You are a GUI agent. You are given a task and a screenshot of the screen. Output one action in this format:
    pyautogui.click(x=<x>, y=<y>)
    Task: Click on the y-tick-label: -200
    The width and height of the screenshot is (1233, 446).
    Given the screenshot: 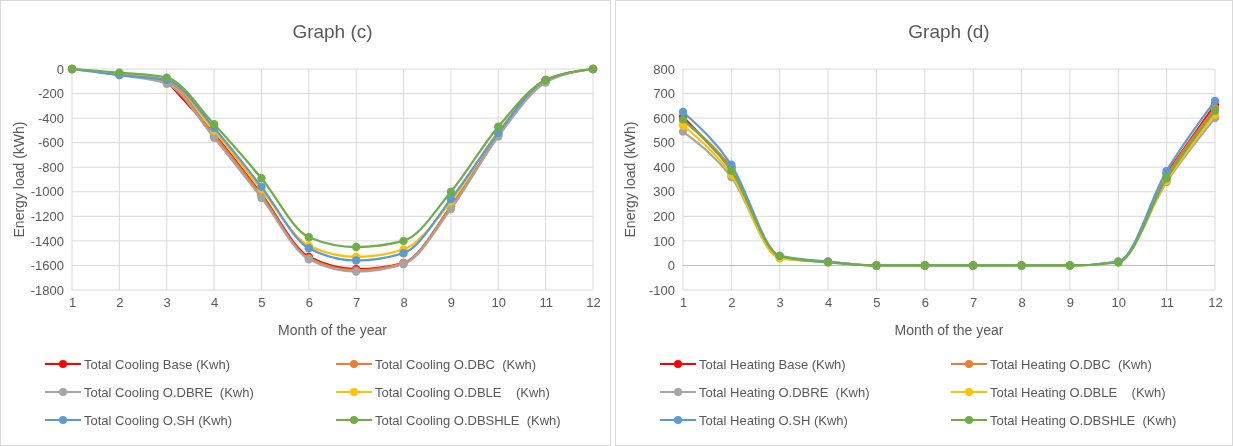 What is the action you would take?
    pyautogui.click(x=50, y=94)
    